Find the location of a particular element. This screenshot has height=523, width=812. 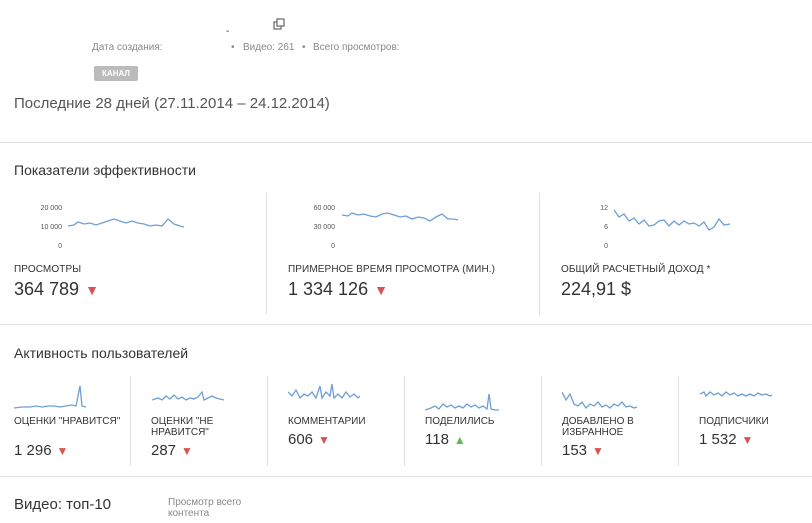

triangle-up-icon: ▲ is located at coordinates (459, 440).